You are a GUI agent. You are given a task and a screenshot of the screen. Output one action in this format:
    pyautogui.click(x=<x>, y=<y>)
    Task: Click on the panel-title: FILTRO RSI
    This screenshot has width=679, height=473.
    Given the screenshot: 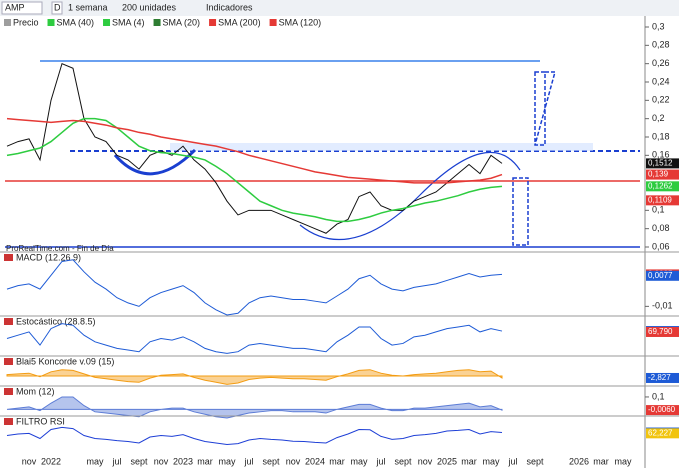 What is the action you would take?
    pyautogui.click(x=40, y=421)
    